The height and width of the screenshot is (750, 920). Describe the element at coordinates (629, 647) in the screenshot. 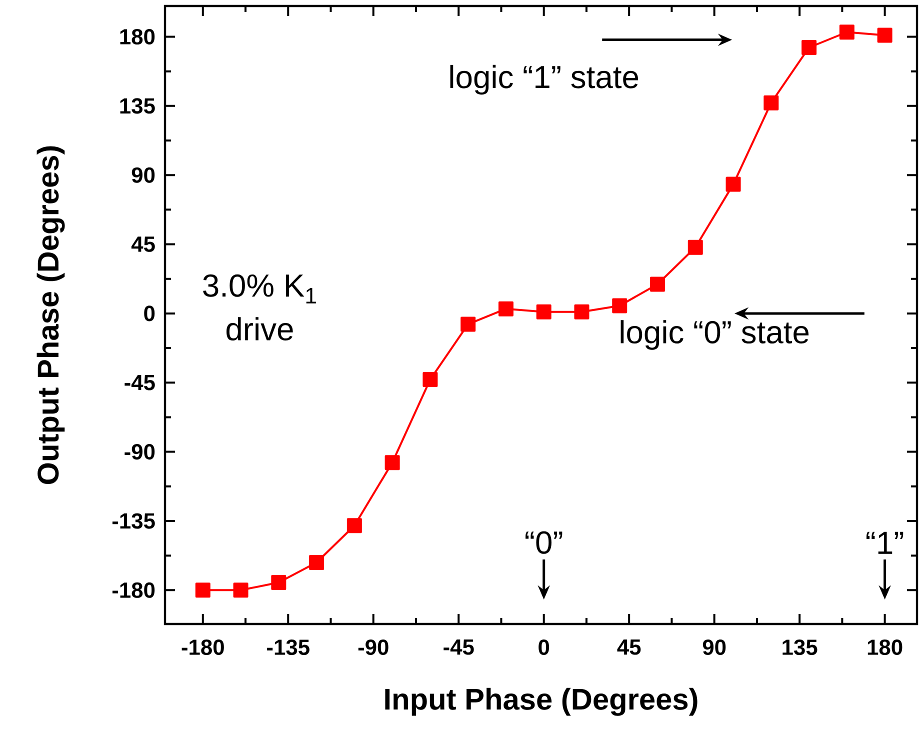

I see `x-tick-label: 45` at that location.